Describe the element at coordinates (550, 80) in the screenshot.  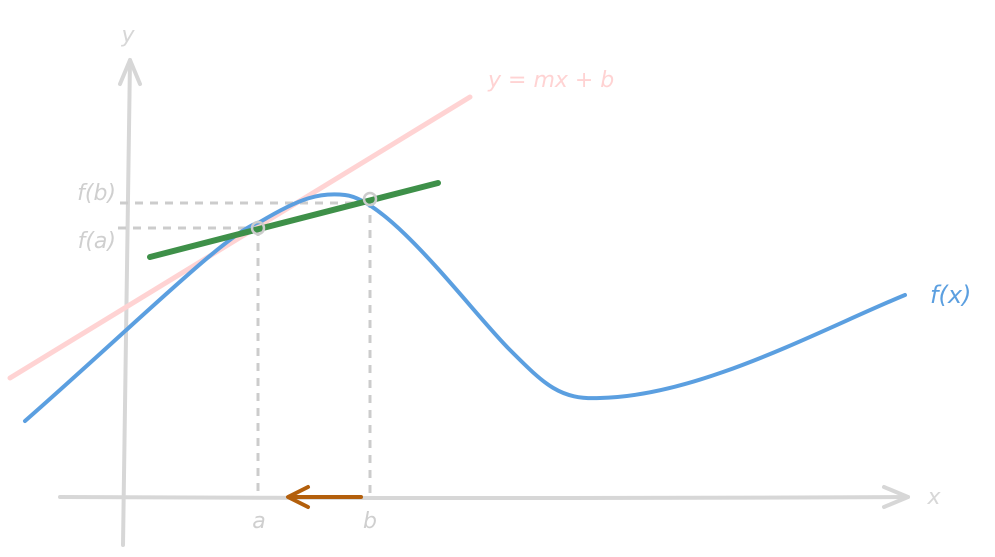
I see `line-equation-label: y = mx + b` at that location.